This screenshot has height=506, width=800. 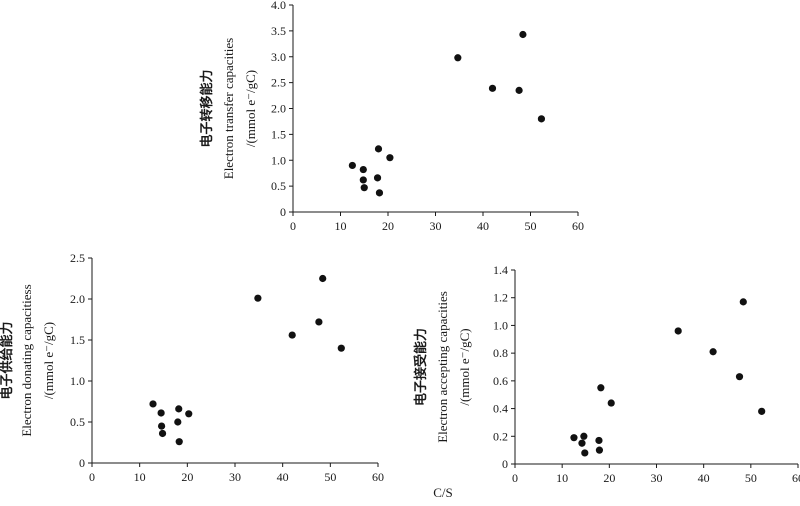 What do you see at coordinates (442, 367) in the screenshot?
I see `y-axis-label-english: Electron accepting capacities` at bounding box center [442, 367].